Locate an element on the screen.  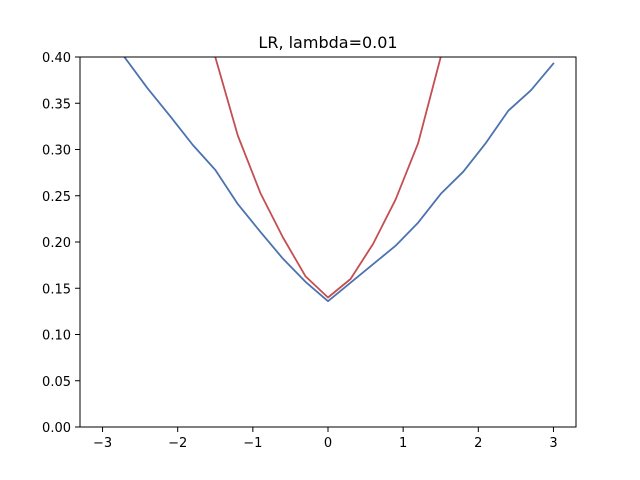
y-tick-label: 0.05 is located at coordinates (56, 382).